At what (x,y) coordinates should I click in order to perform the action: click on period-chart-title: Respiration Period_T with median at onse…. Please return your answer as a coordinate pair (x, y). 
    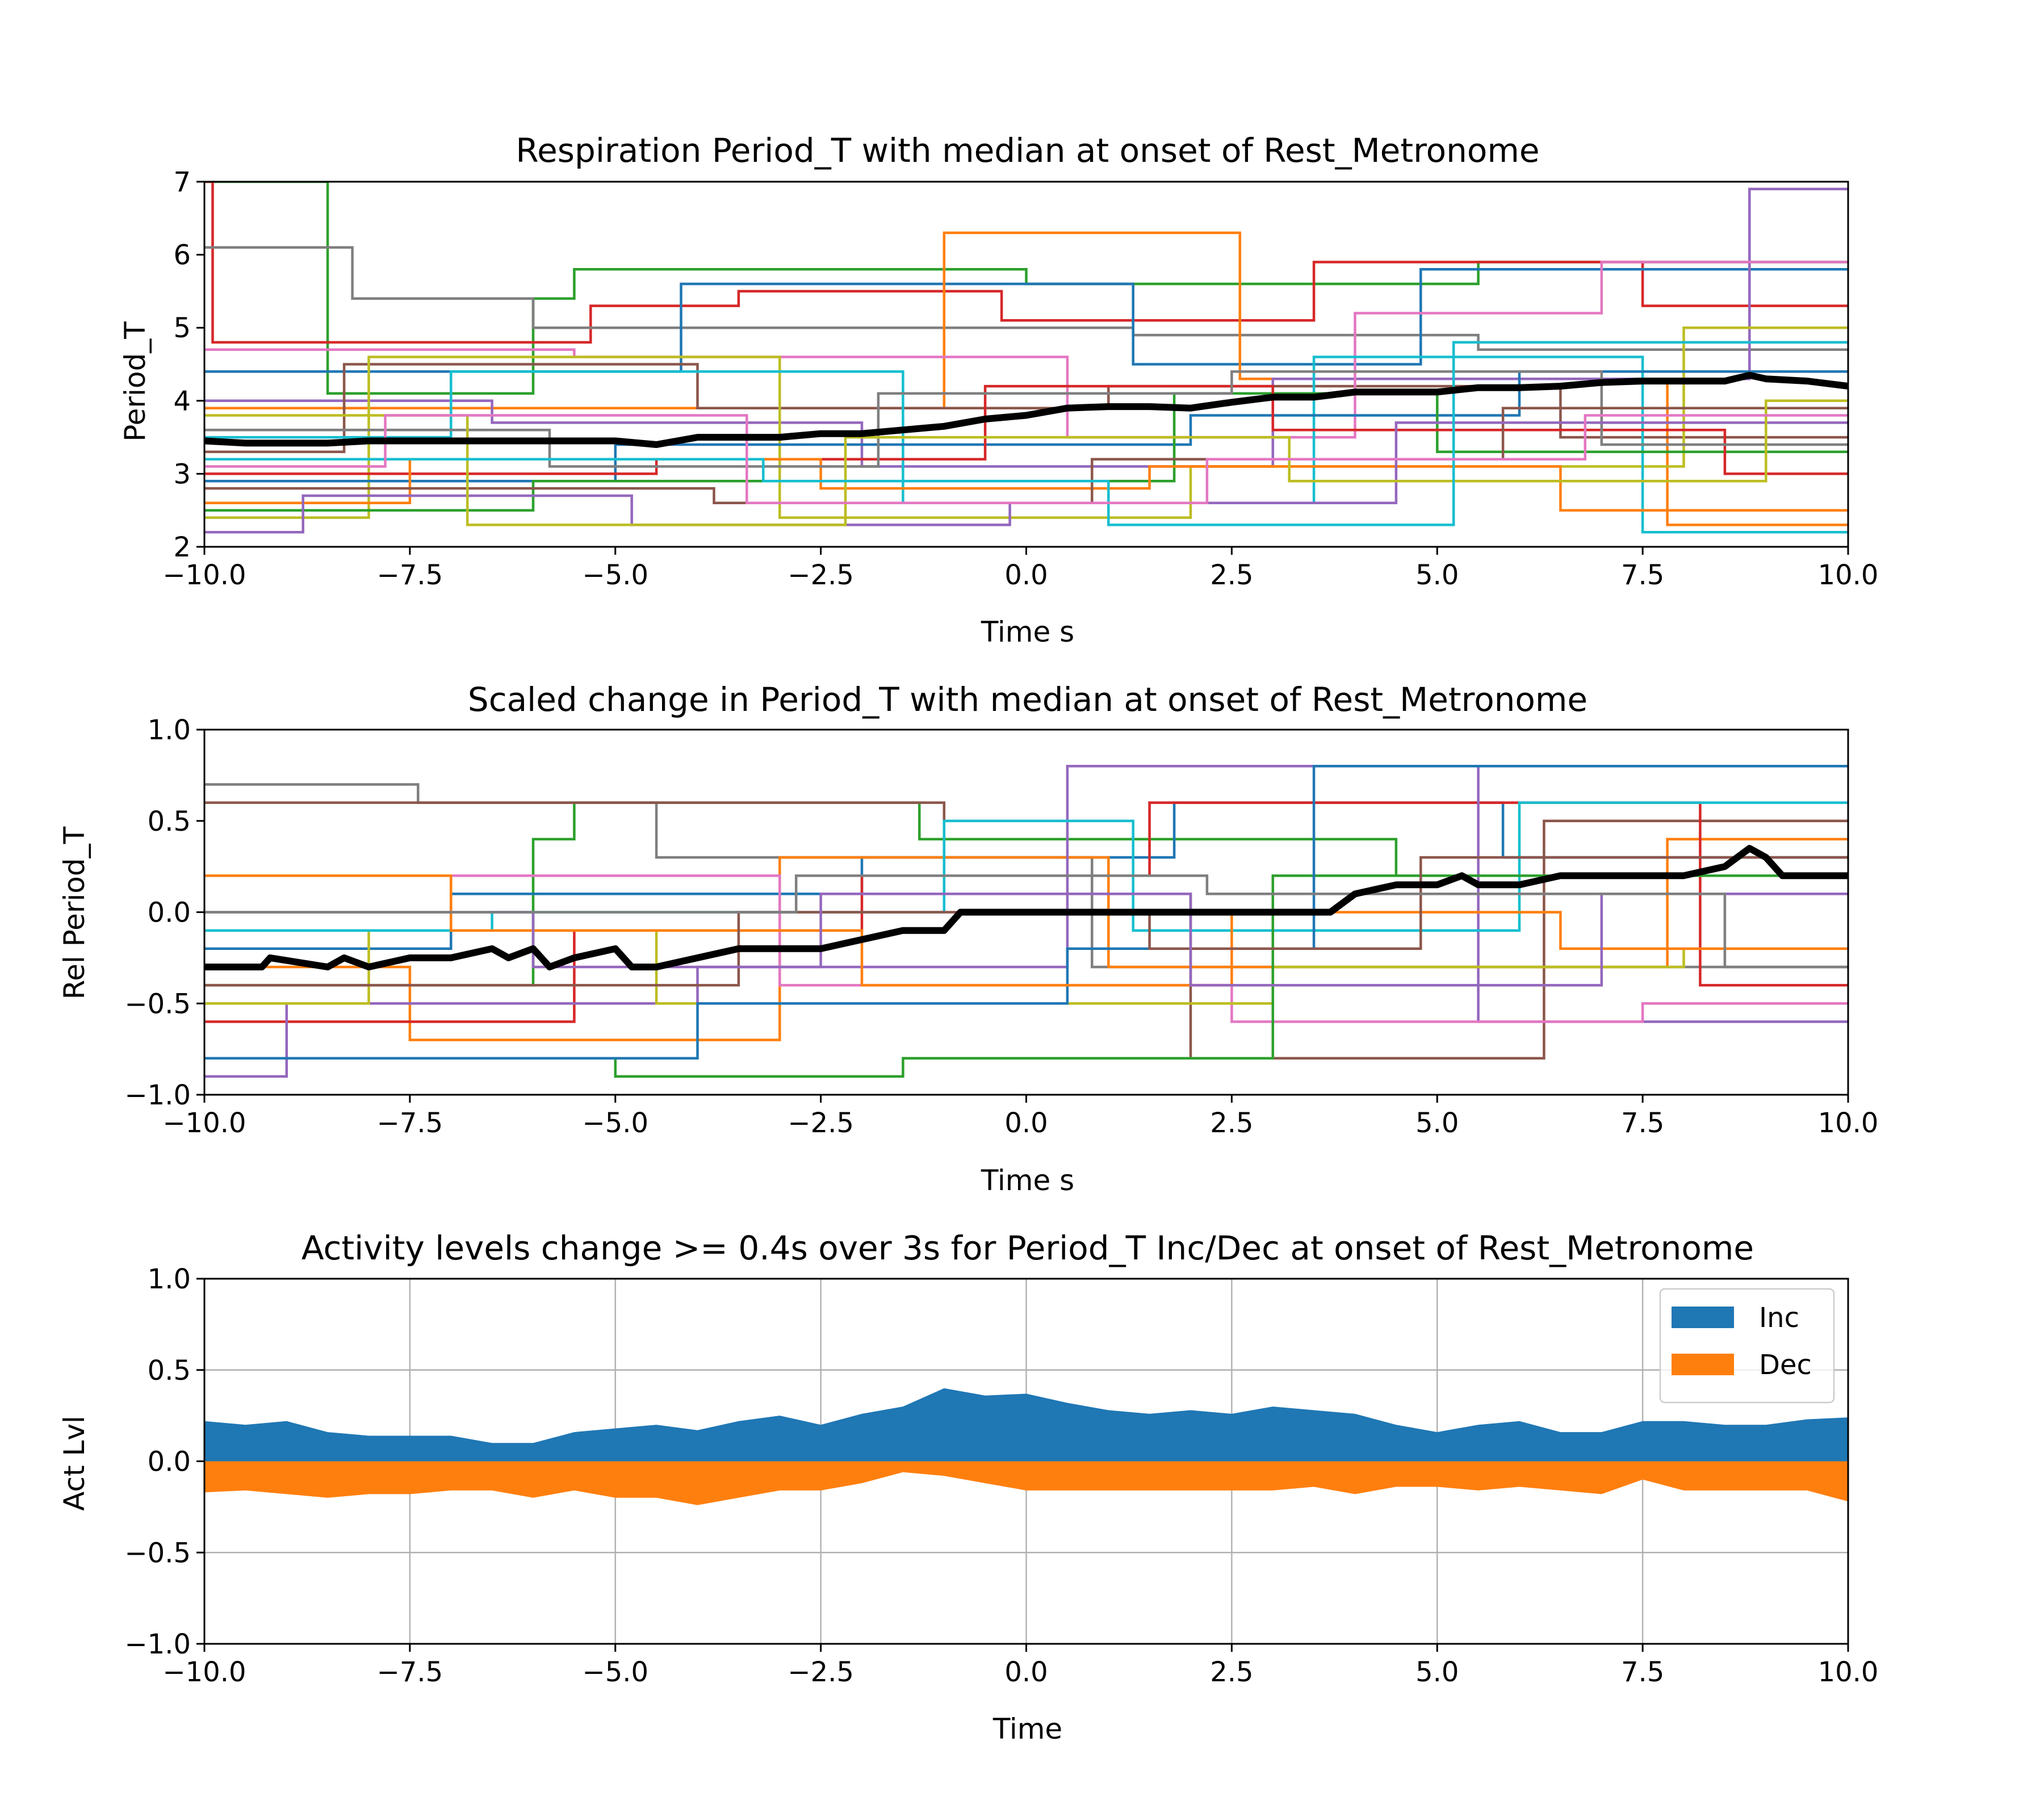
    Looking at the image, I should click on (1027, 150).